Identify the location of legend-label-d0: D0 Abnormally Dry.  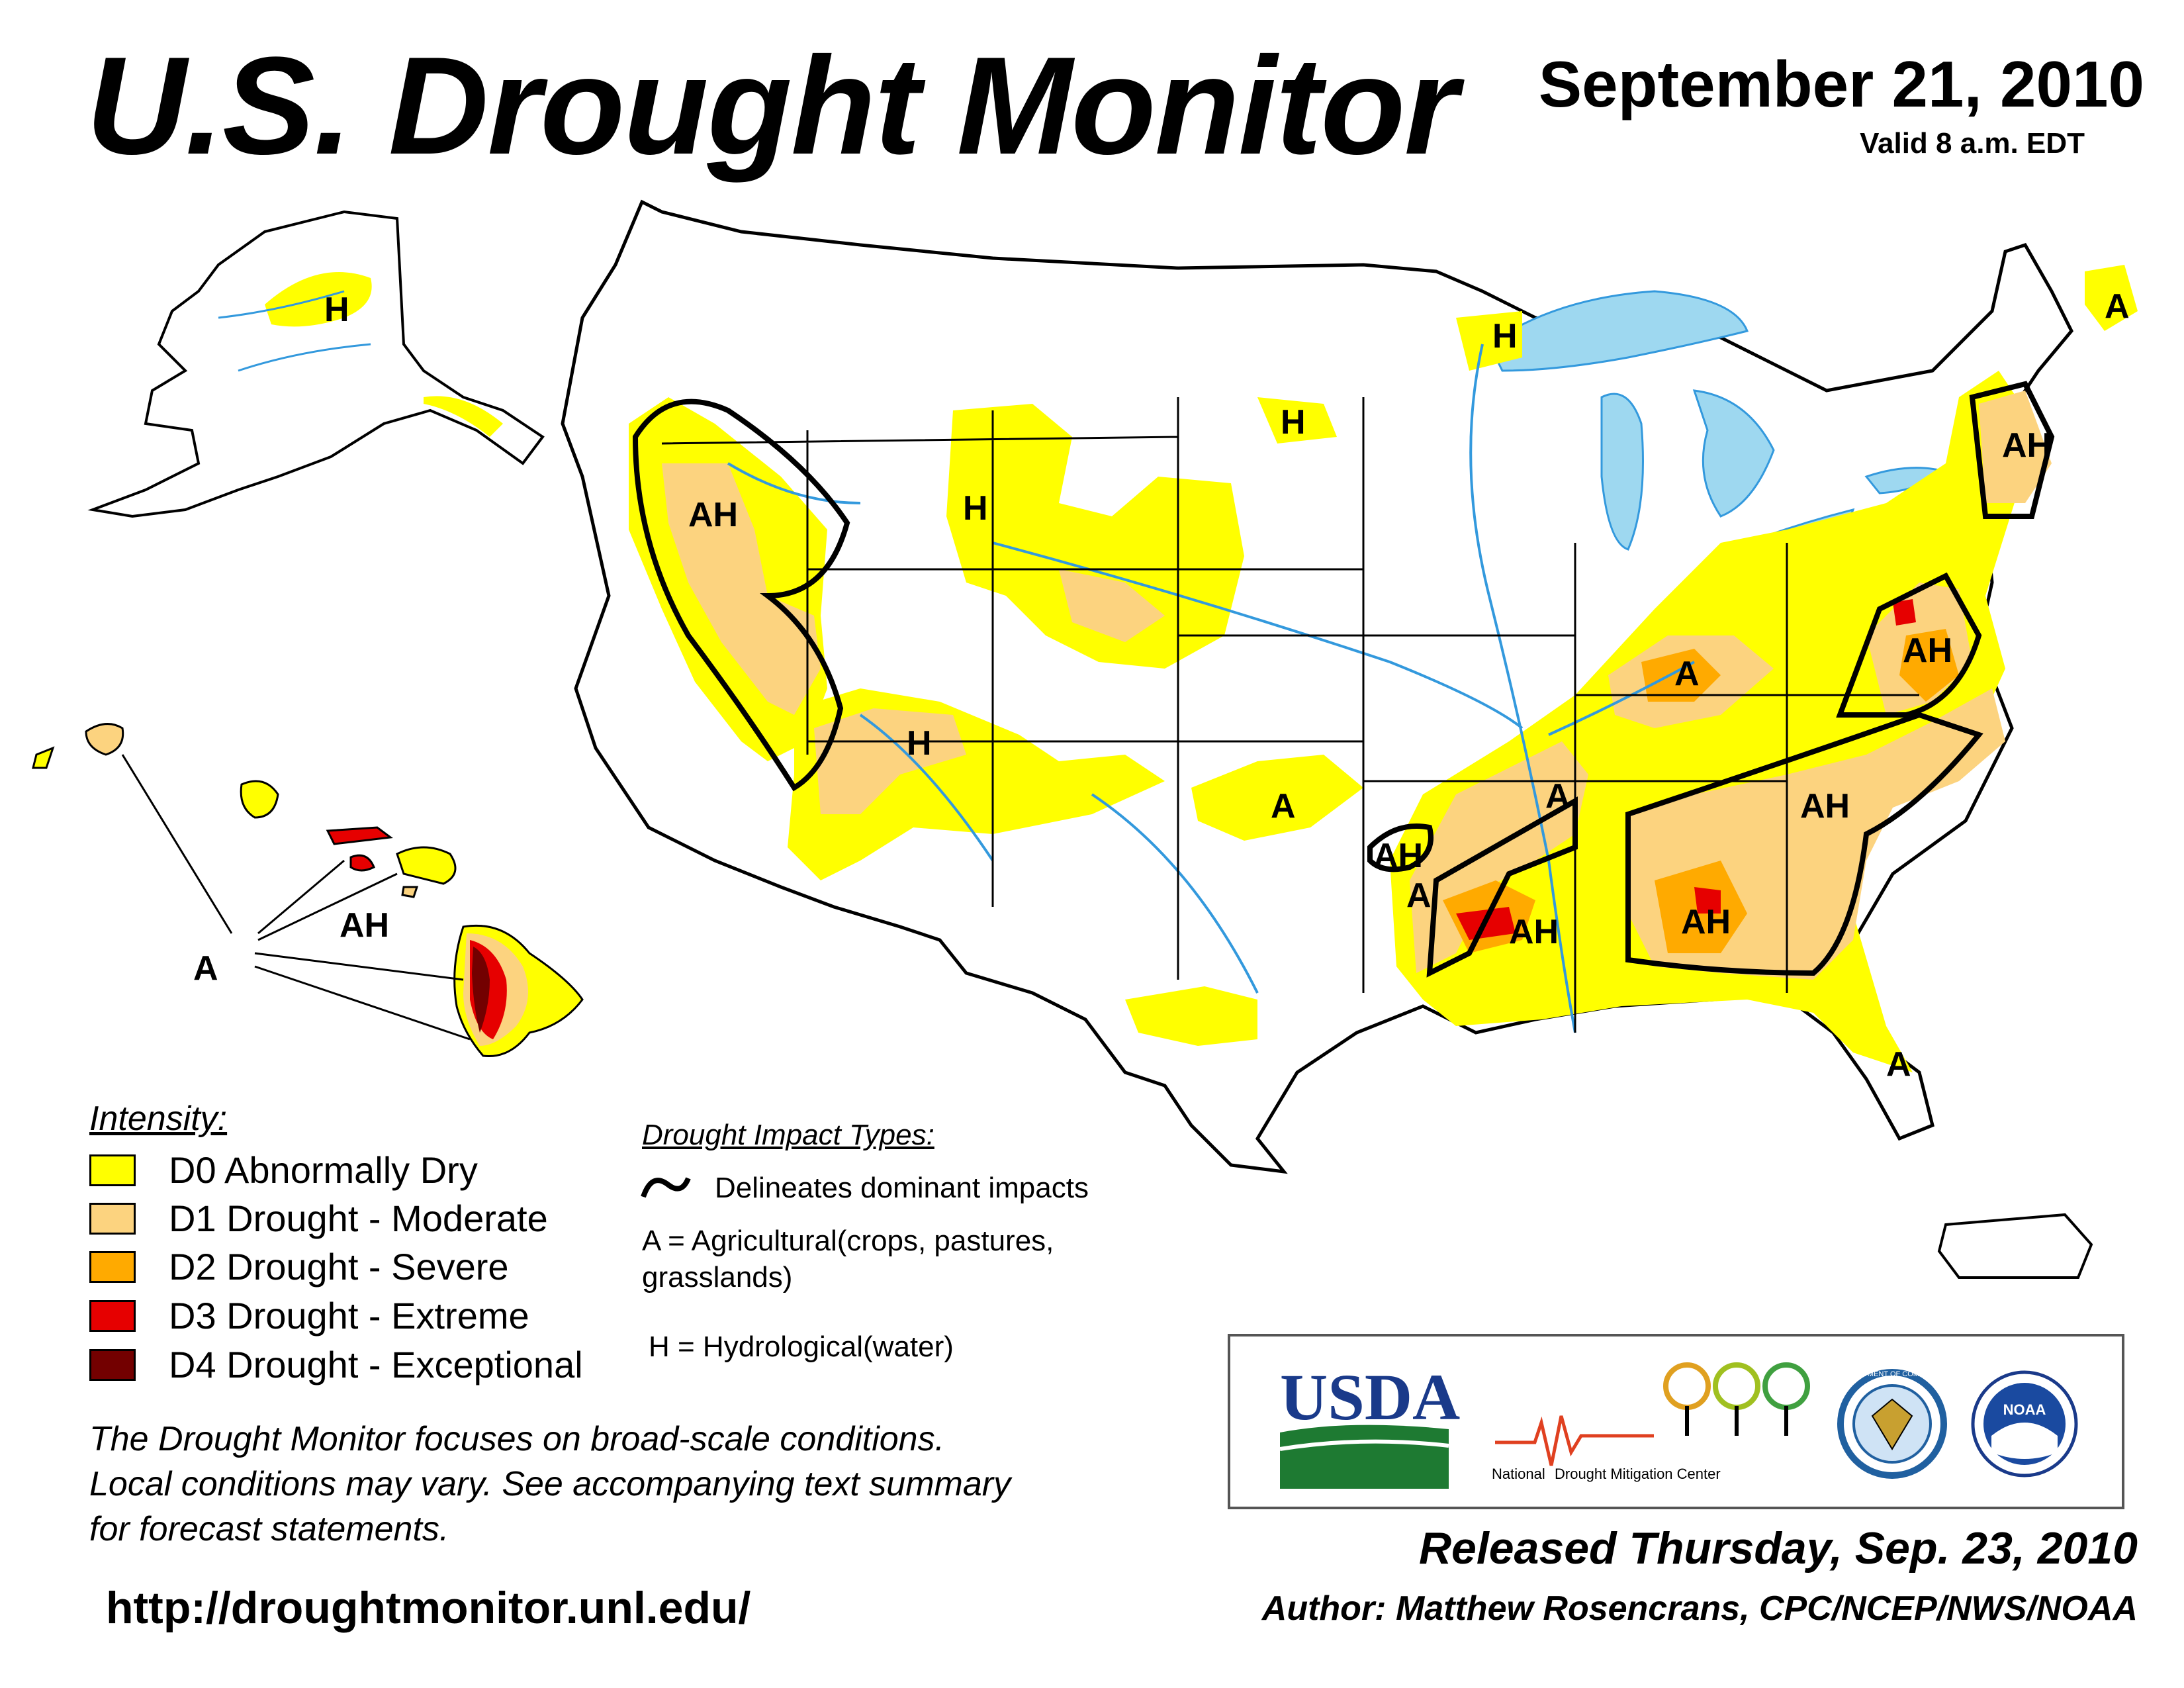
(323, 1170).